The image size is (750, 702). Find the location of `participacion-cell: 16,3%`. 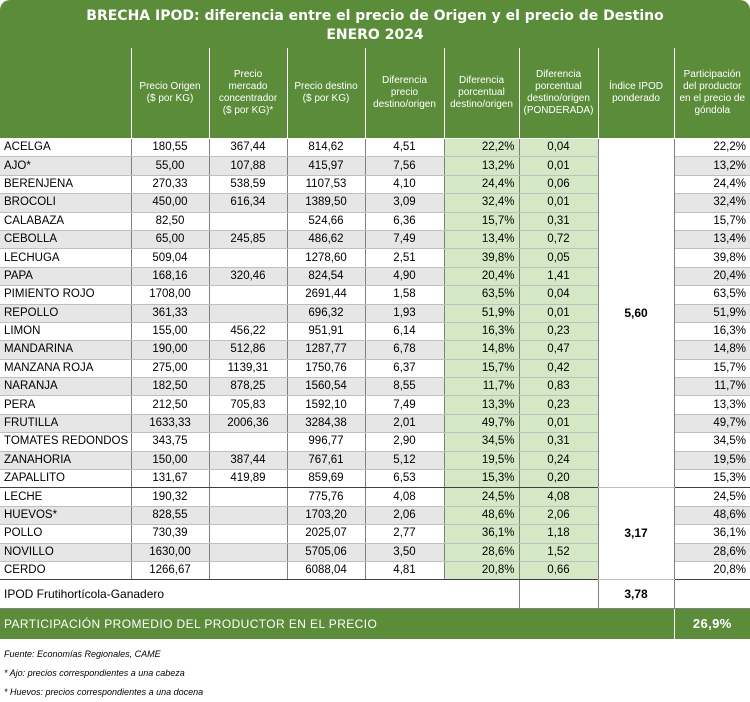

participacion-cell: 16,3% is located at coordinates (711, 332).